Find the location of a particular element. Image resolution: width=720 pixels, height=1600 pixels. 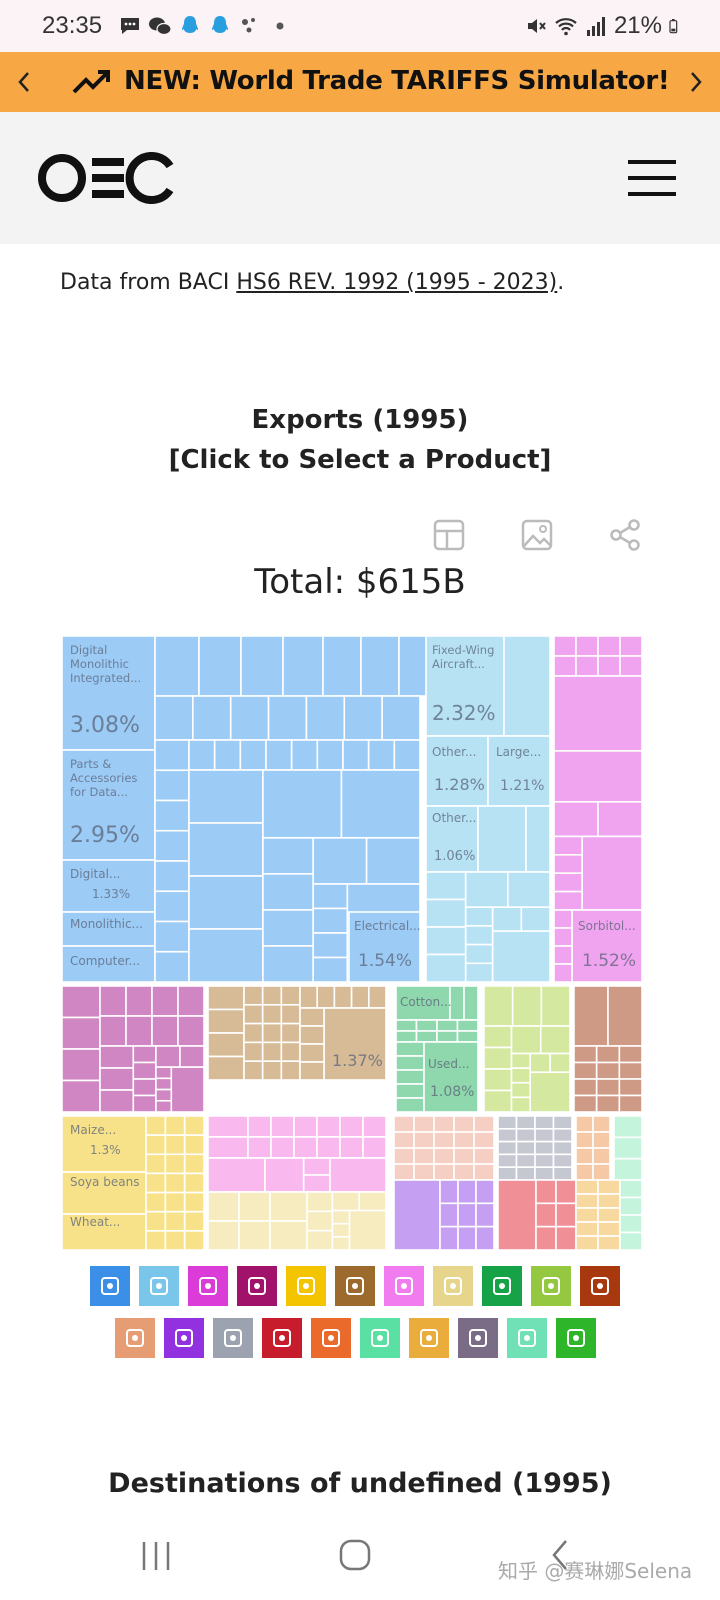

diamond-icon is located at coordinates (184, 1338).